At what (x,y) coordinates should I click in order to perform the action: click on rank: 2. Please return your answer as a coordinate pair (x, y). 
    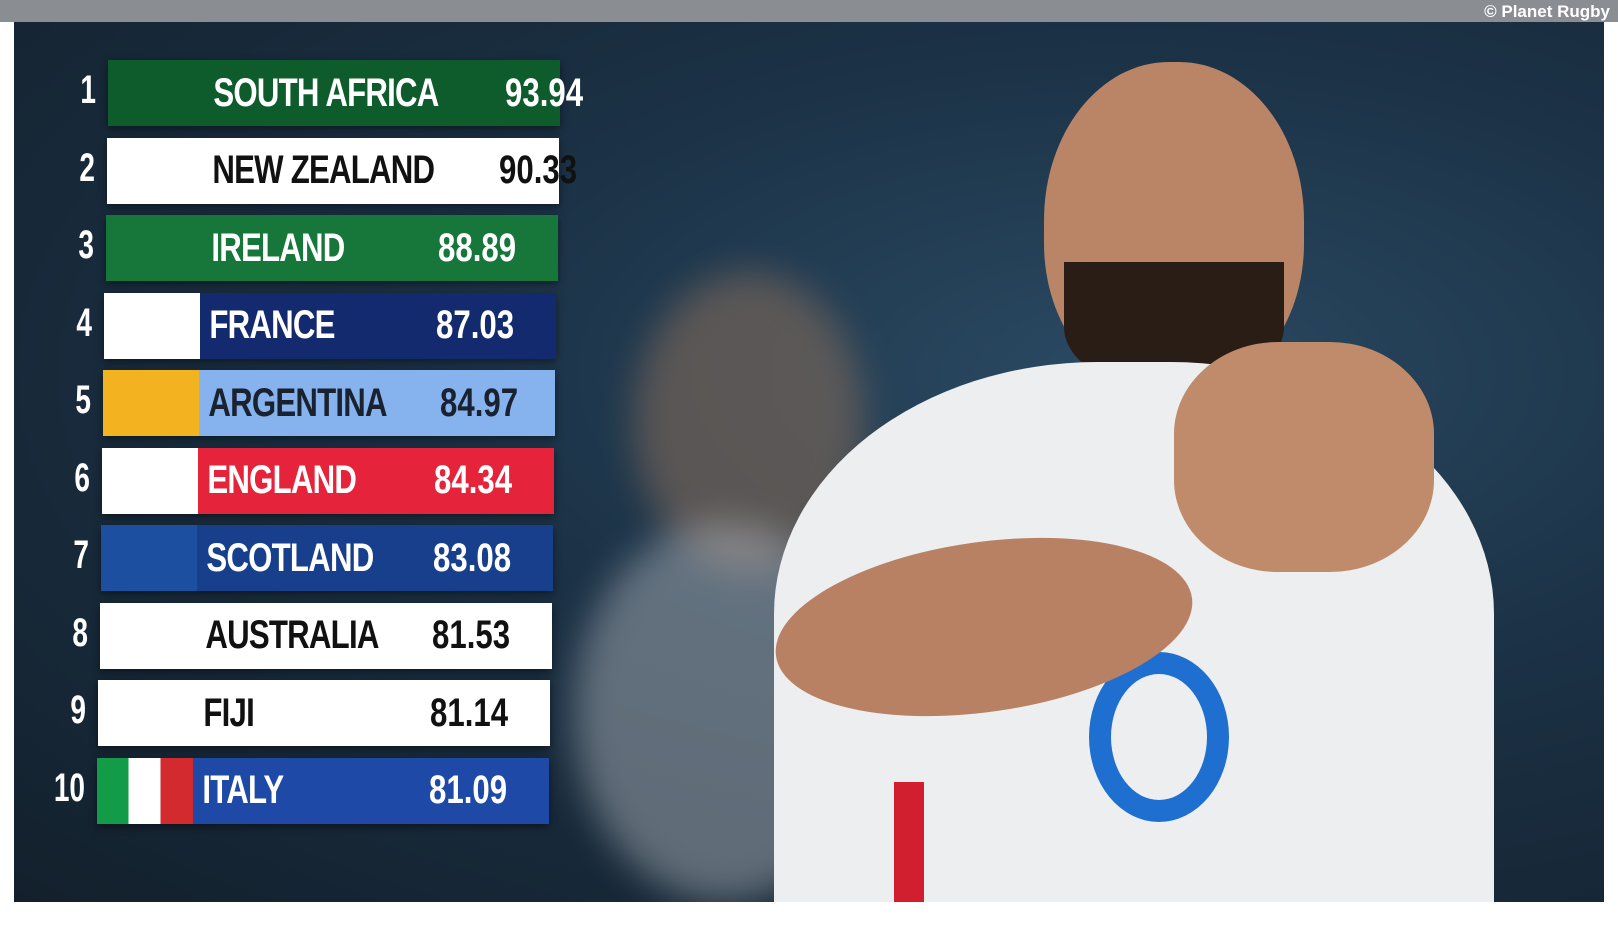
    Looking at the image, I should click on (87, 167).